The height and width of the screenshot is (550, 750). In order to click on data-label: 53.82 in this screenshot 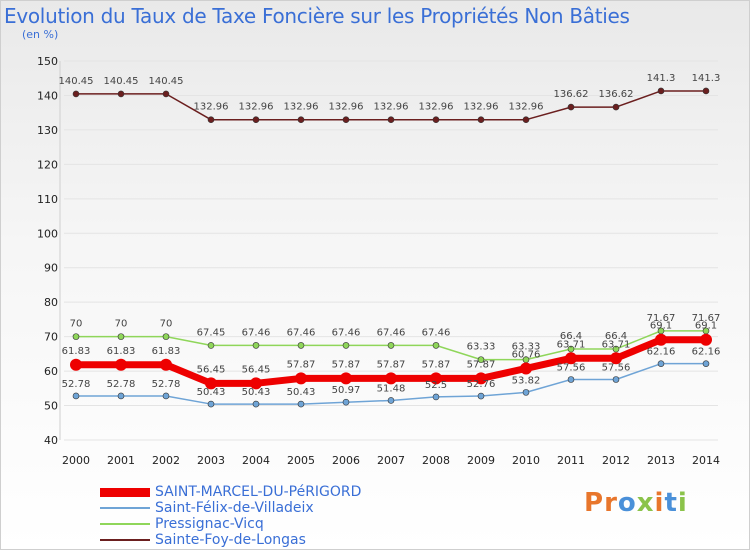, I will do `click(526, 380)`.